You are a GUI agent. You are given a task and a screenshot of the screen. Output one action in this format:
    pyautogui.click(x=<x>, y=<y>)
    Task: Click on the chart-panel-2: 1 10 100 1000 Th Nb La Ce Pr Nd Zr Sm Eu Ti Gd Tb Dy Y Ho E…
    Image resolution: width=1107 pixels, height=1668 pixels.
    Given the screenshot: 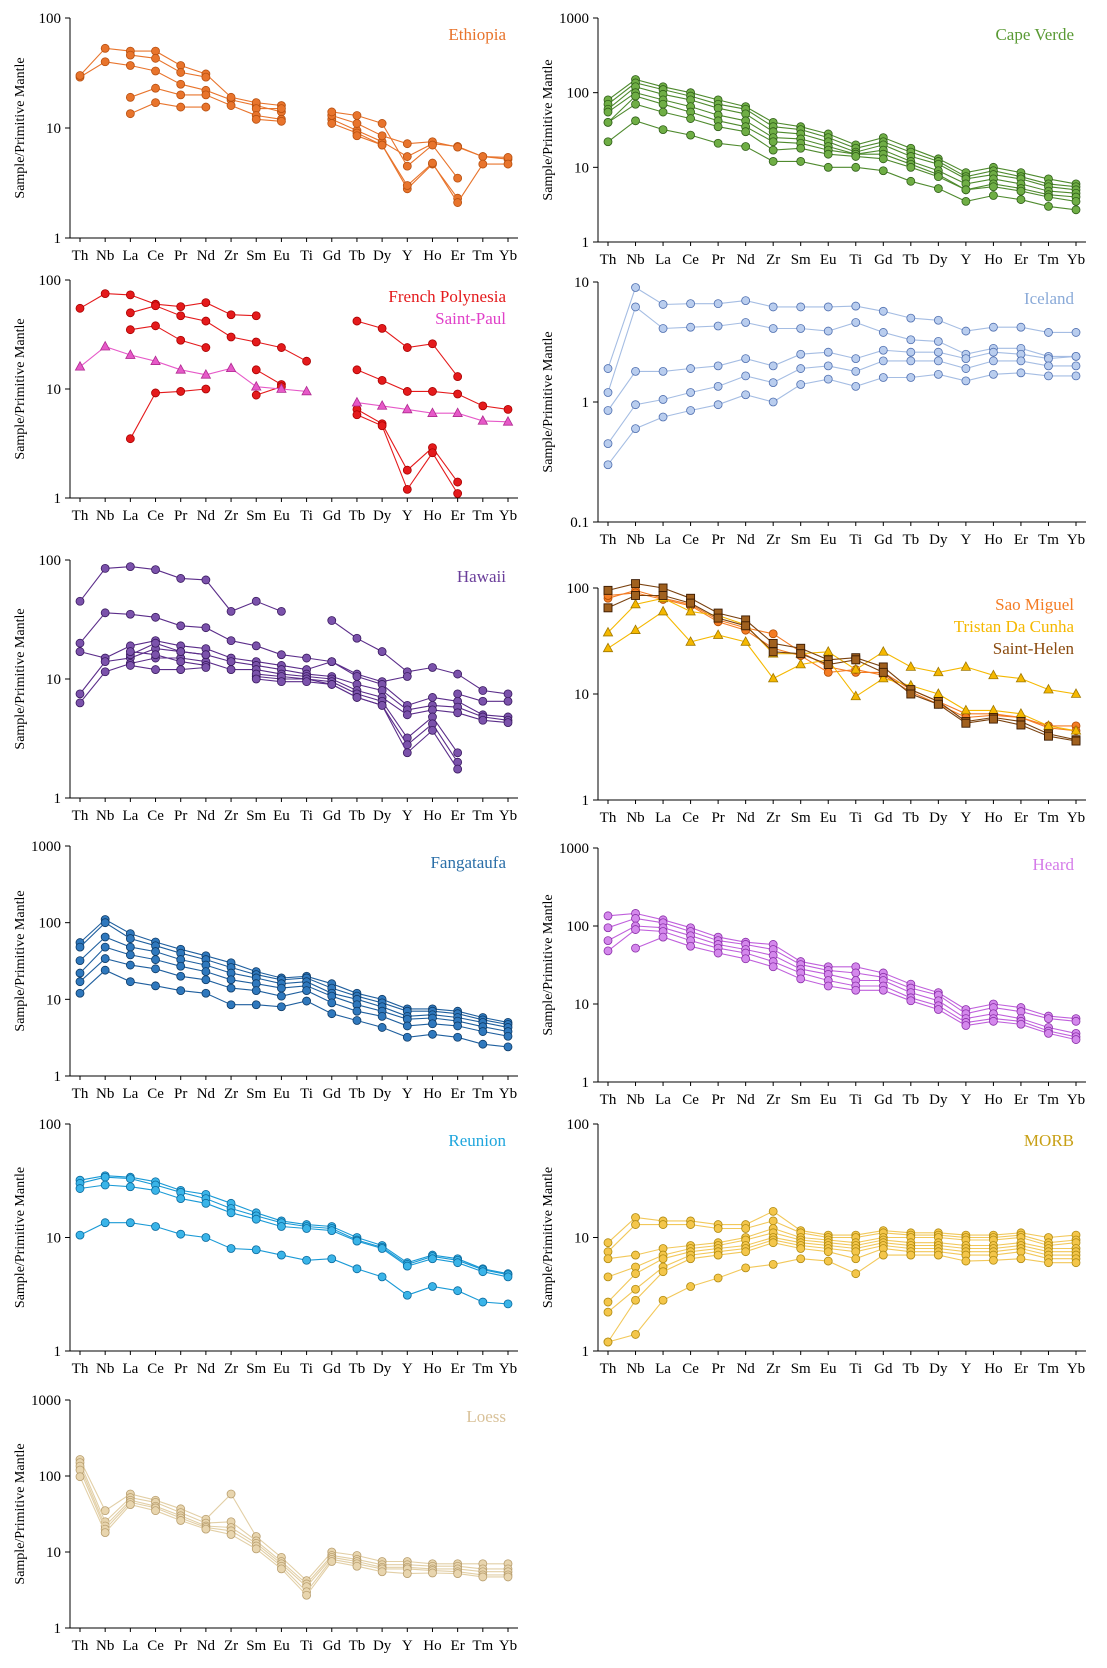 What is the action you would take?
    pyautogui.click(x=813, y=139)
    